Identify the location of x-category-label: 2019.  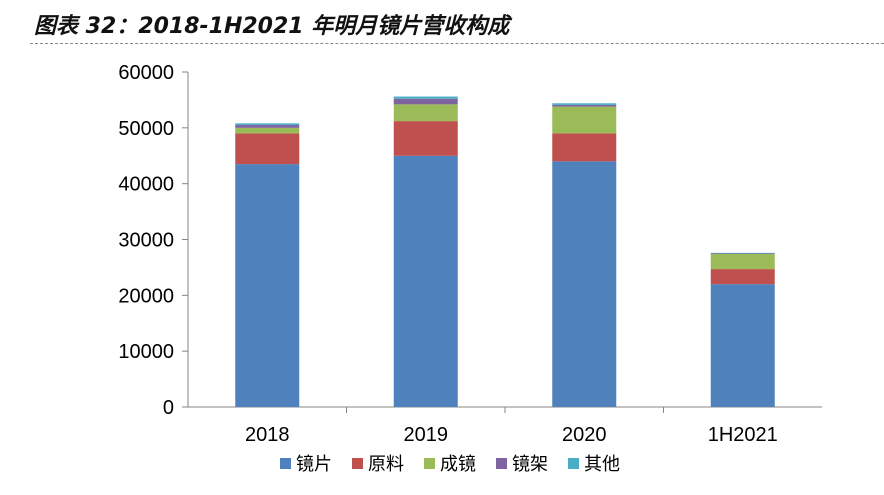
(426, 435).